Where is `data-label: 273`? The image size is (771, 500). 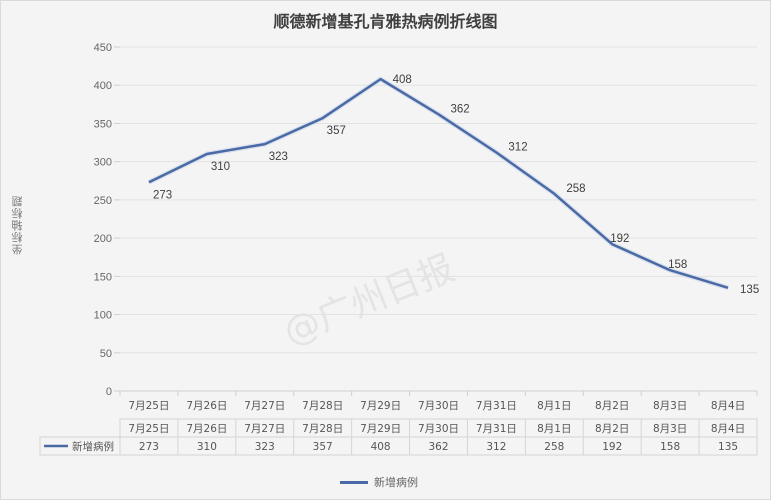
data-label: 273 is located at coordinates (162, 195).